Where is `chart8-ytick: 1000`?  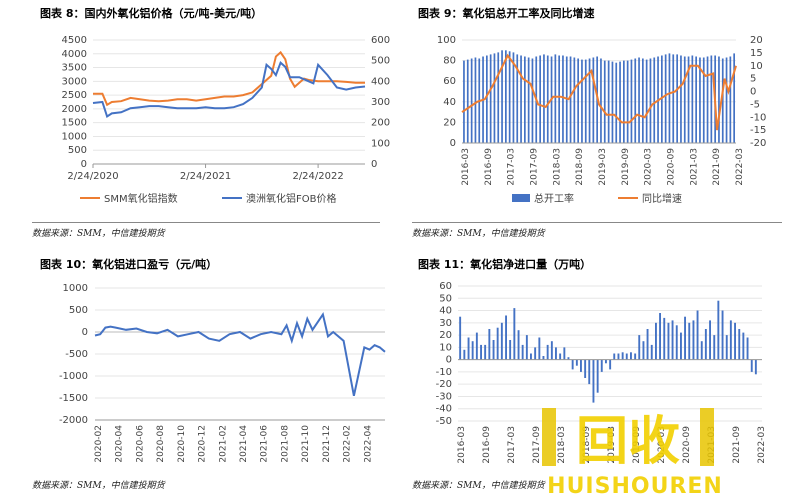 chart8-ytick: 1000 is located at coordinates (74, 136).